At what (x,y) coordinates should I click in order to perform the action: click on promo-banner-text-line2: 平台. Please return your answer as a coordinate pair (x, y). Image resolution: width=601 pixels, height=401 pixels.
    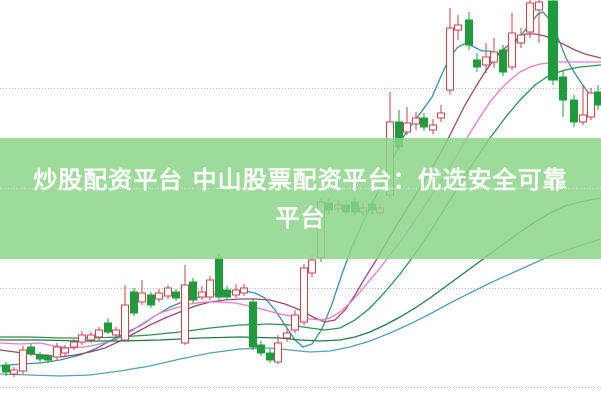
    Looking at the image, I should click on (300, 217).